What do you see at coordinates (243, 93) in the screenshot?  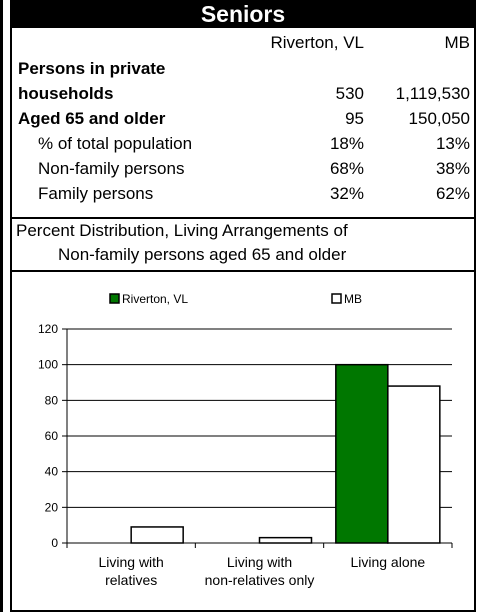 I see `table-row: households 530 1,119,530` at bounding box center [243, 93].